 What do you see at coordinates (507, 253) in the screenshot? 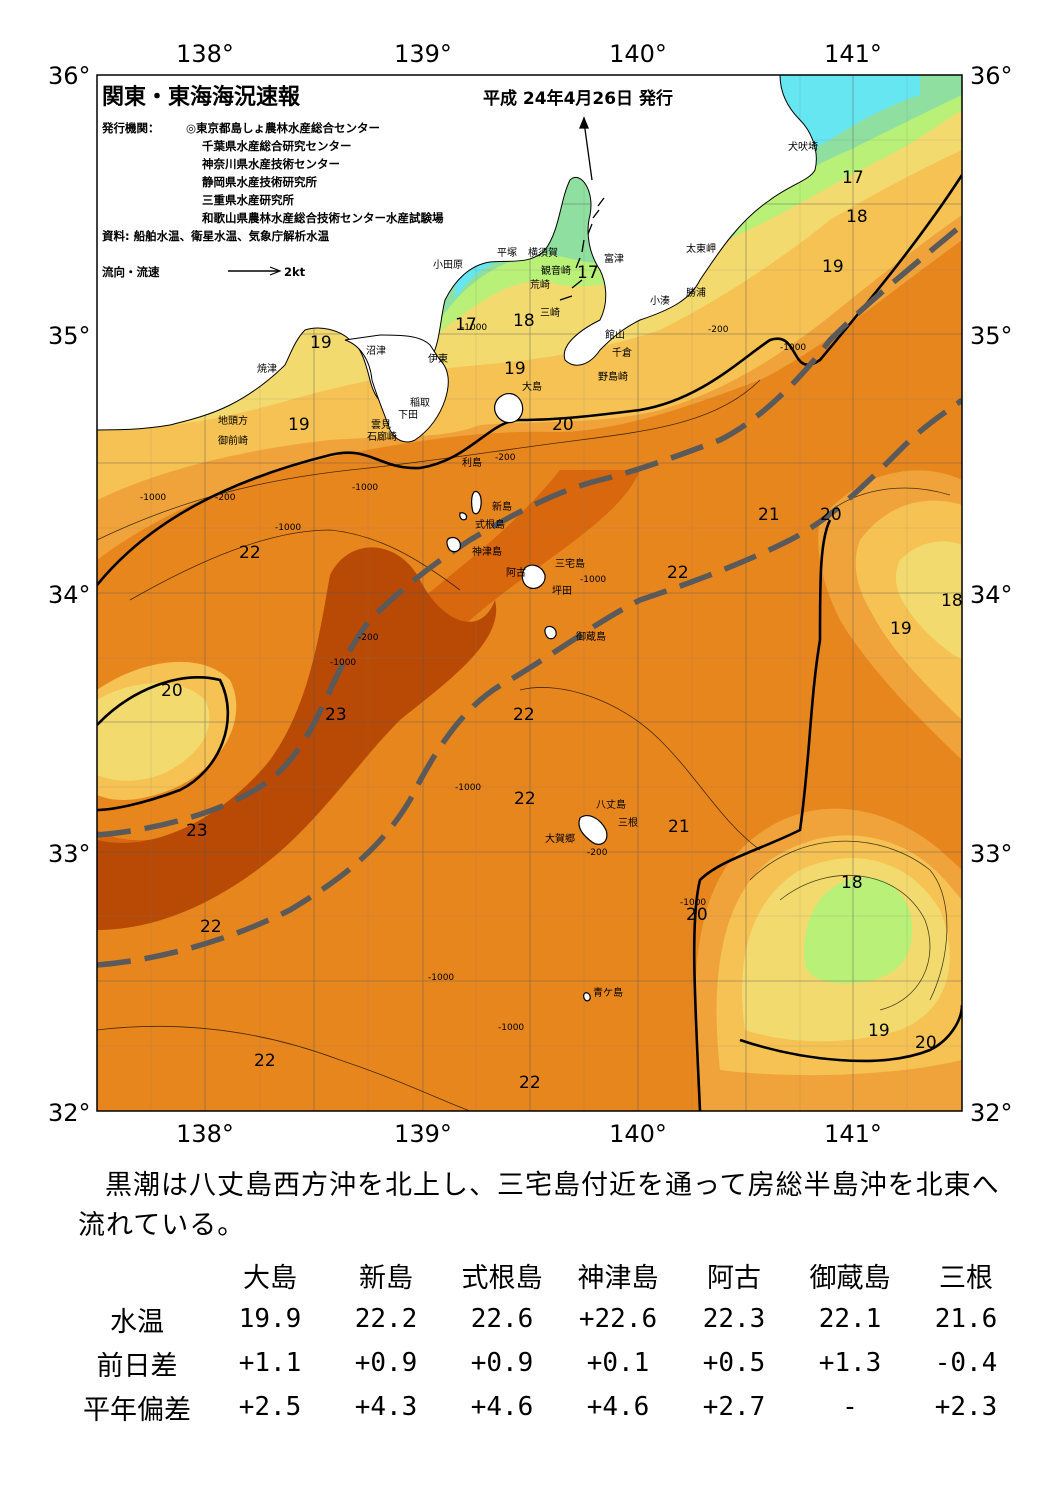
I see `place-hiratsuka: 平塚` at bounding box center [507, 253].